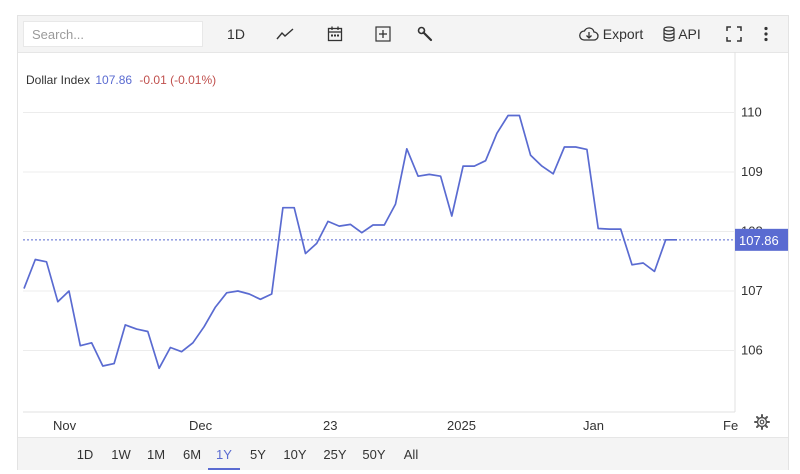 Image resolution: width=800 pixels, height=474 pixels. I want to click on range-6m: 6M, so click(192, 454).